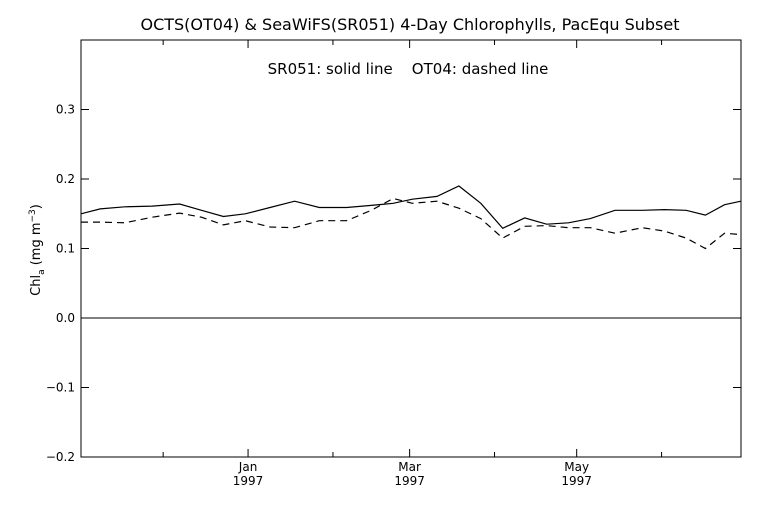 This screenshot has height=512, width=768. I want to click on y-tick-label: 0.2, so click(65, 179).